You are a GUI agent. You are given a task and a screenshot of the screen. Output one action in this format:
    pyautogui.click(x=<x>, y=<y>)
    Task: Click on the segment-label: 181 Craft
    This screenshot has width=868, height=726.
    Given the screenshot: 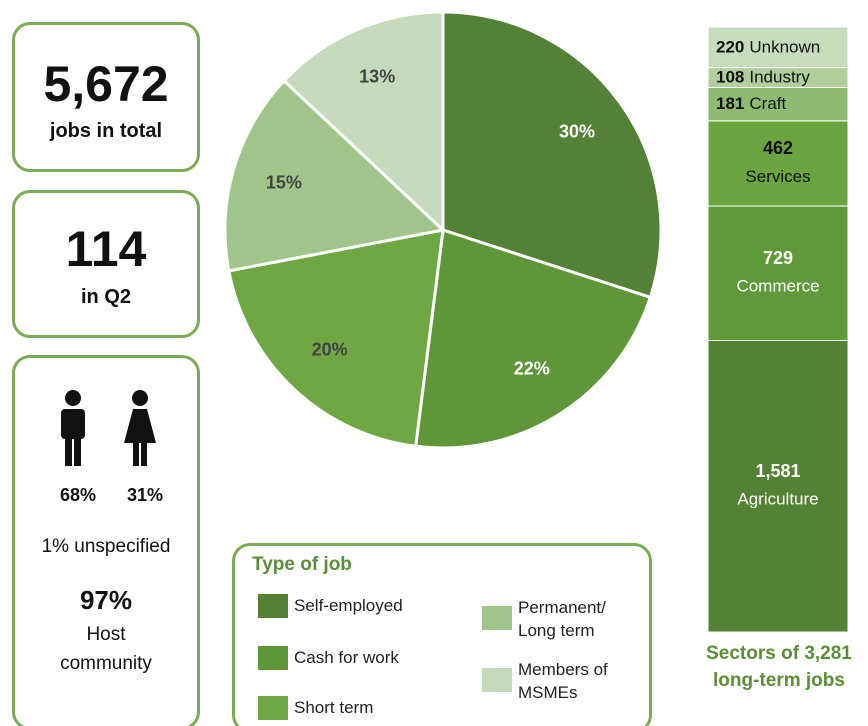 What is the action you would take?
    pyautogui.click(x=751, y=104)
    